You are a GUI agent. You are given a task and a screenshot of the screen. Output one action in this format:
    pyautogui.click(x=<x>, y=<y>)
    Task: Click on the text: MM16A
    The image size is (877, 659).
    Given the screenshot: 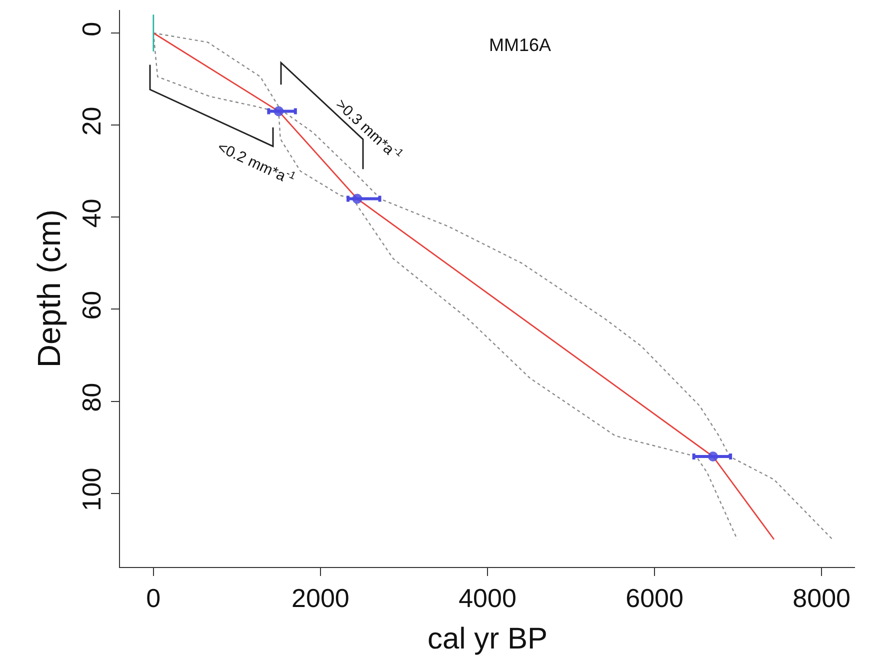 What is the action you would take?
    pyautogui.click(x=520, y=45)
    